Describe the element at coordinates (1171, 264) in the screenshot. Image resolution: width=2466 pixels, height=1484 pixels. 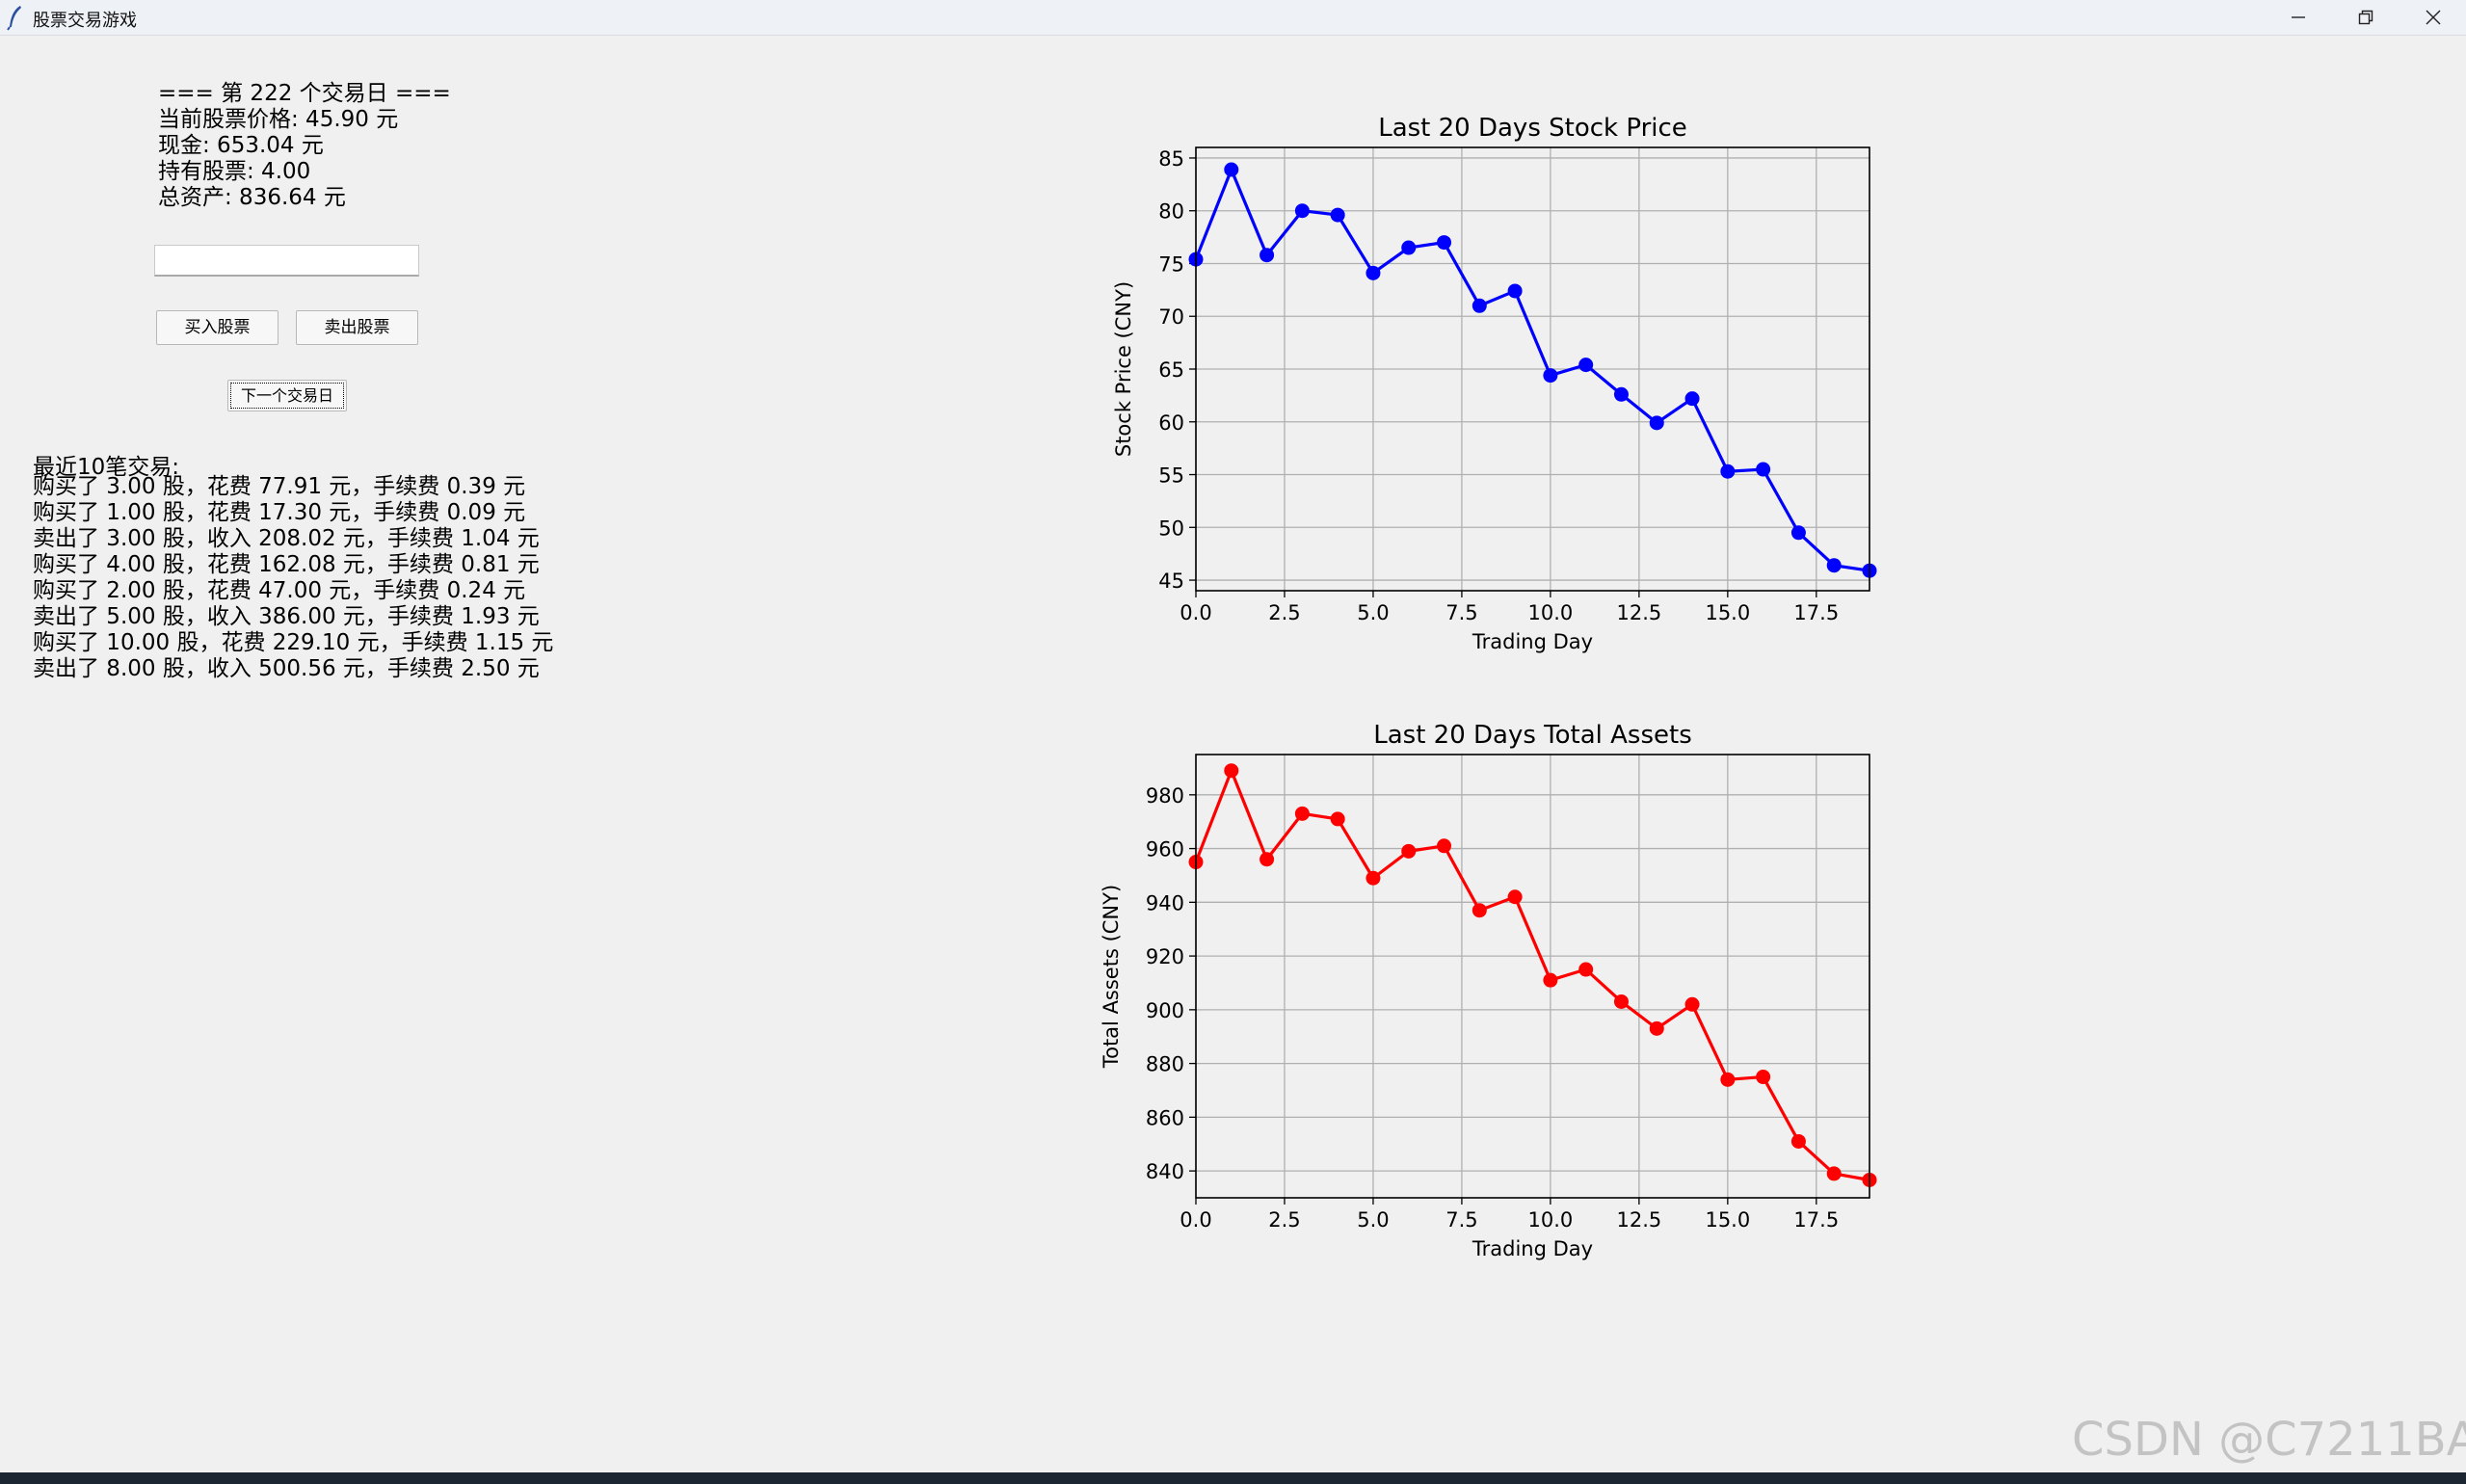
I see `y-tick-label: 75` at that location.